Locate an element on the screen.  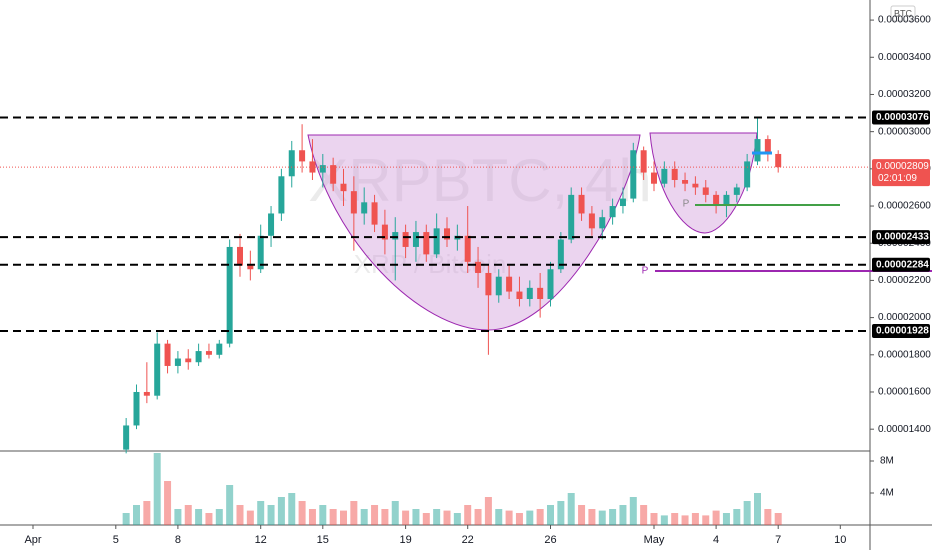
y-tick-label: 0.00002200 is located at coordinates (904, 280).